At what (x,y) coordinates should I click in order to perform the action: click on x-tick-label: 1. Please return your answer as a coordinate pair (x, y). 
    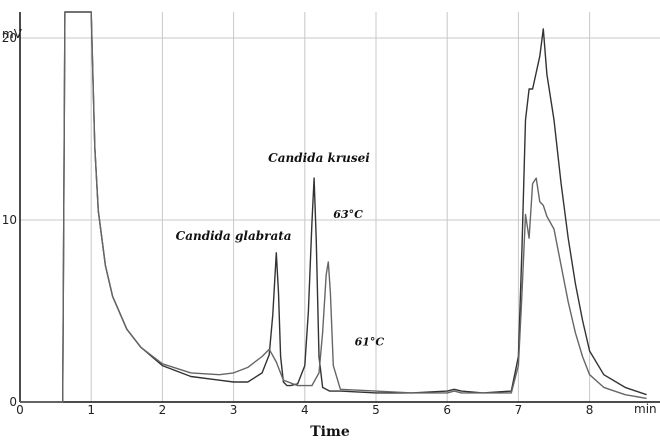
    Looking at the image, I should click on (91, 410).